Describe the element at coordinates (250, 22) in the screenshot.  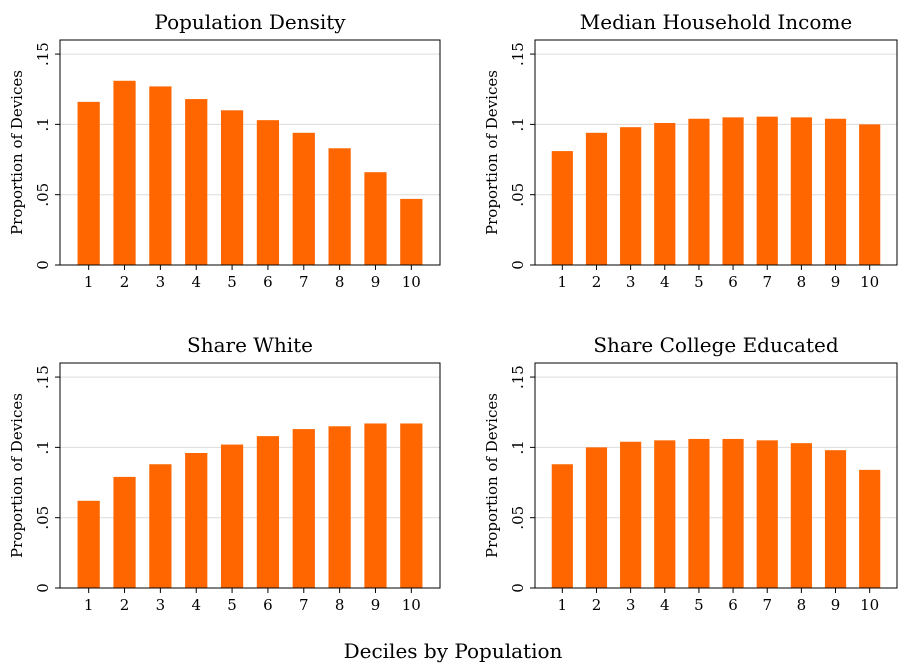
I see `chart-title: Population Density` at that location.